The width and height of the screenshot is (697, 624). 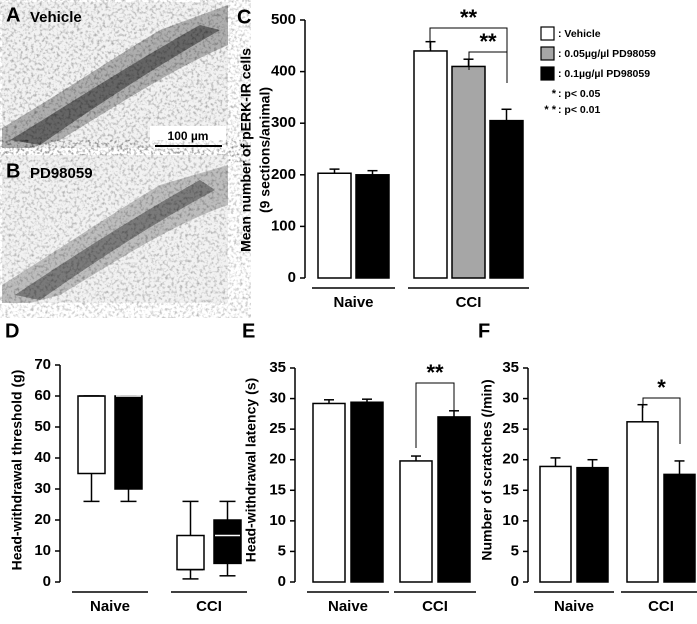 What do you see at coordinates (42, 395) in the screenshot?
I see `y-tick-label: 60` at bounding box center [42, 395].